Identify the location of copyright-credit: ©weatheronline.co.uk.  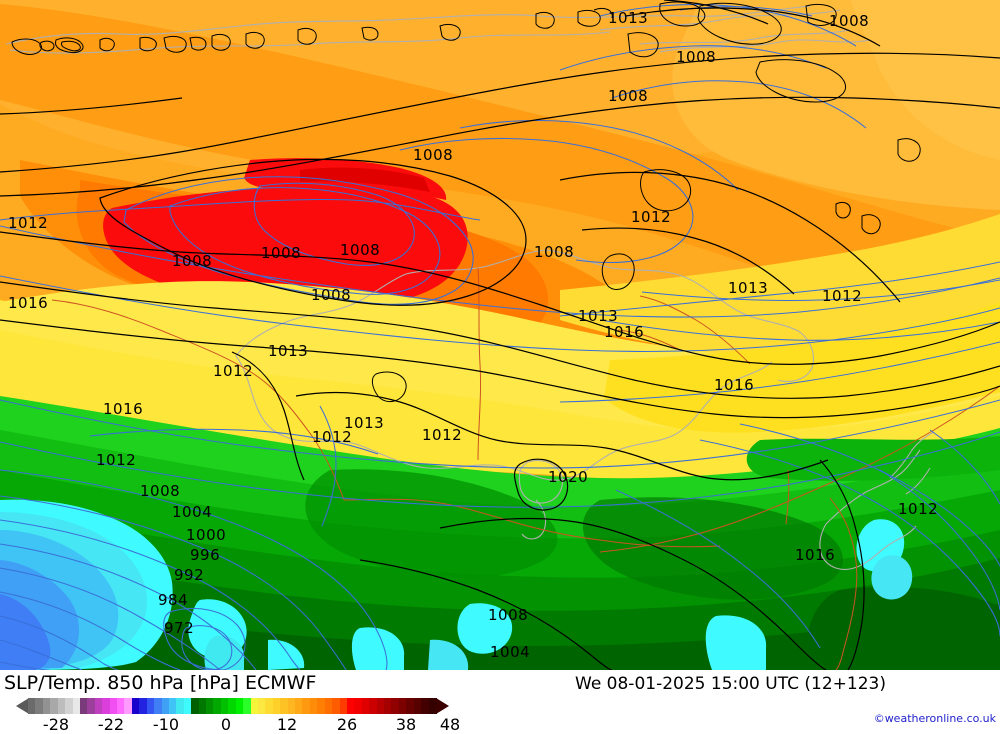
(934, 718).